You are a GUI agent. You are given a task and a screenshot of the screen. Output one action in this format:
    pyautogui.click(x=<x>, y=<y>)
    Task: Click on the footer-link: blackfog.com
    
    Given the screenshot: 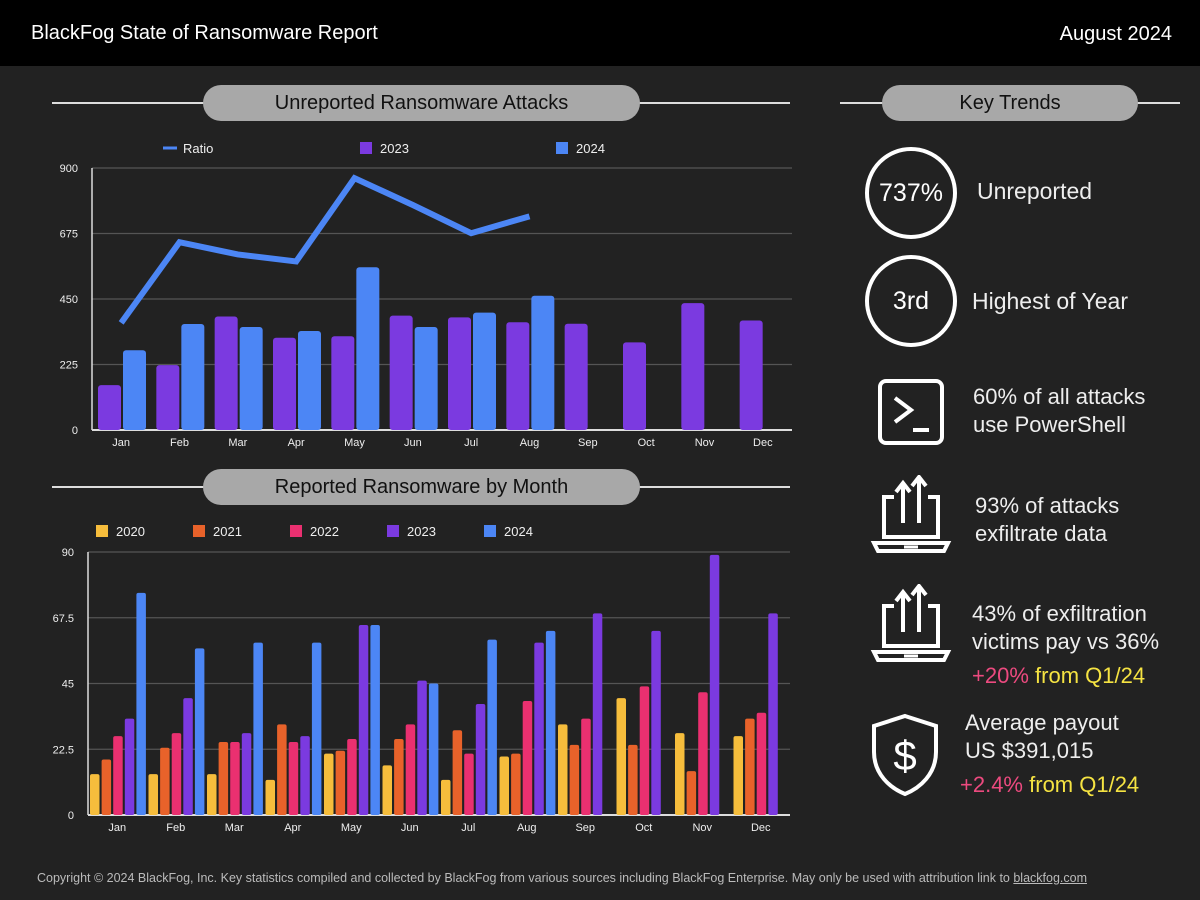 What is the action you would take?
    pyautogui.click(x=1050, y=878)
    